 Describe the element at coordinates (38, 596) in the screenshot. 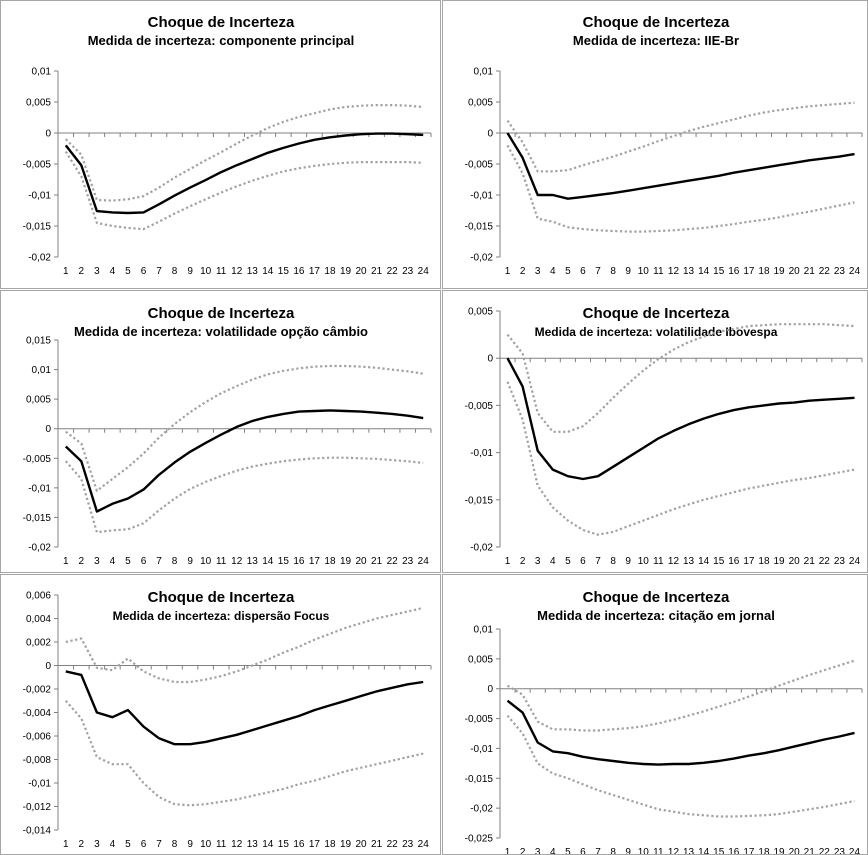

I see `y-tick-label: 0,006` at that location.